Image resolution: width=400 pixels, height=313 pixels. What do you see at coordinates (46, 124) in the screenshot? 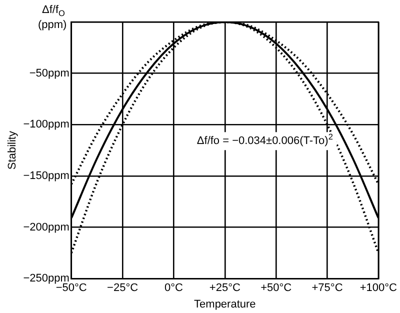
I see `y-tick-label: −100ppm` at bounding box center [46, 124].